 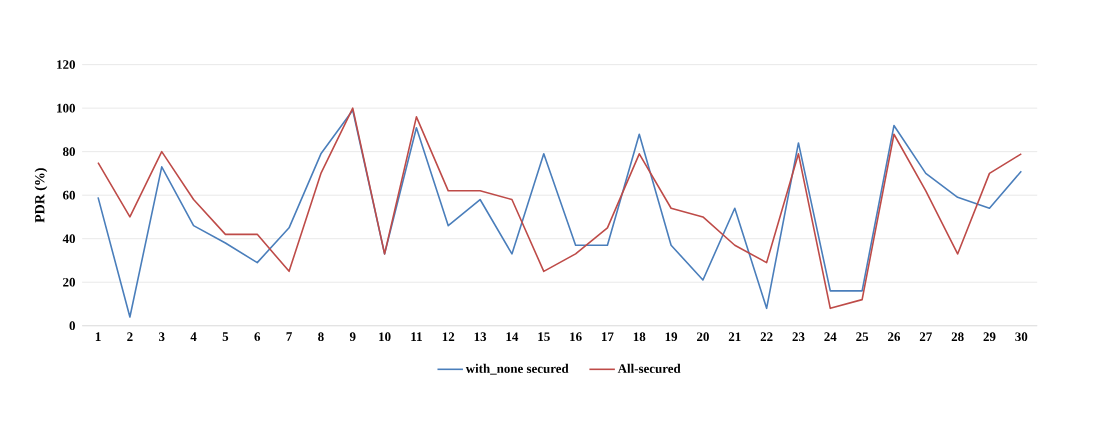 What do you see at coordinates (512, 336) in the screenshot?
I see `x-tick-label: 14` at bounding box center [512, 336].